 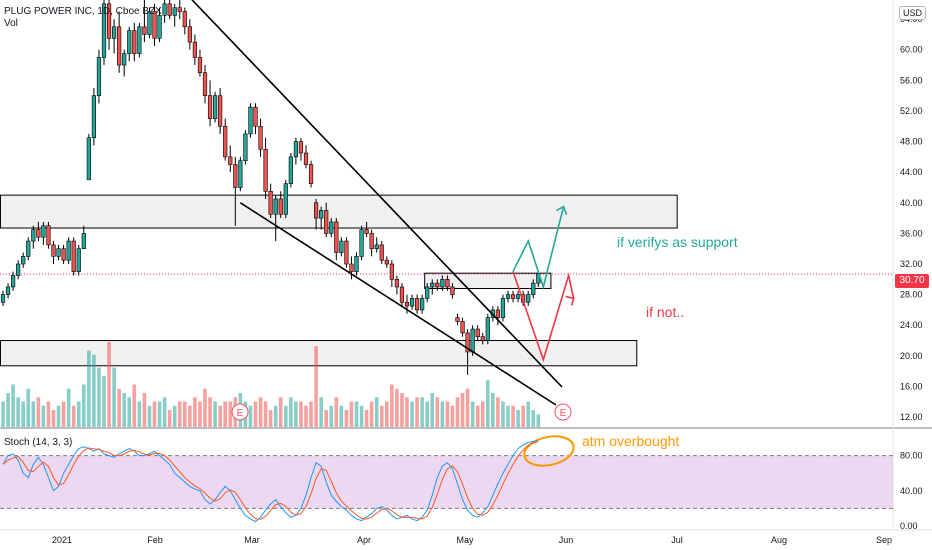 What do you see at coordinates (911, 356) in the screenshot?
I see `price-tick-label: 20.00` at bounding box center [911, 356].